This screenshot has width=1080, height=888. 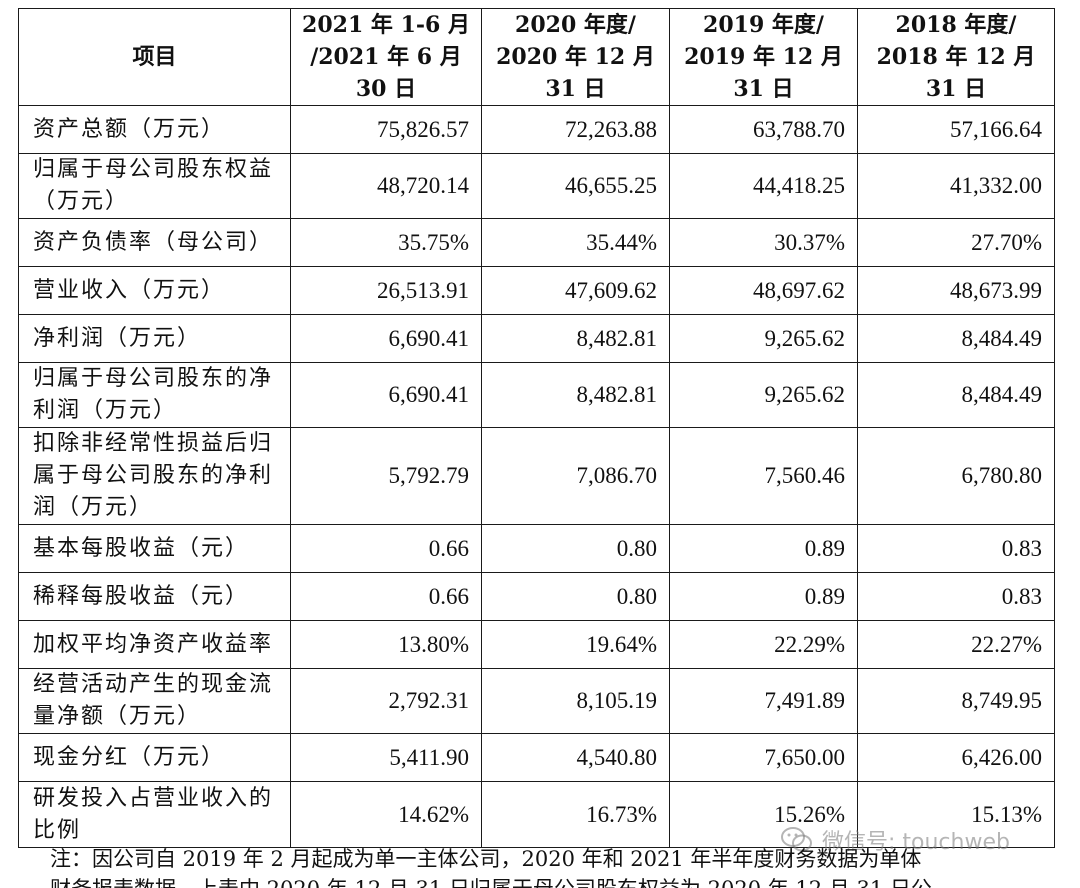 What do you see at coordinates (575, 395) in the screenshot?
I see `cell-value: 8,482.81` at bounding box center [575, 395].